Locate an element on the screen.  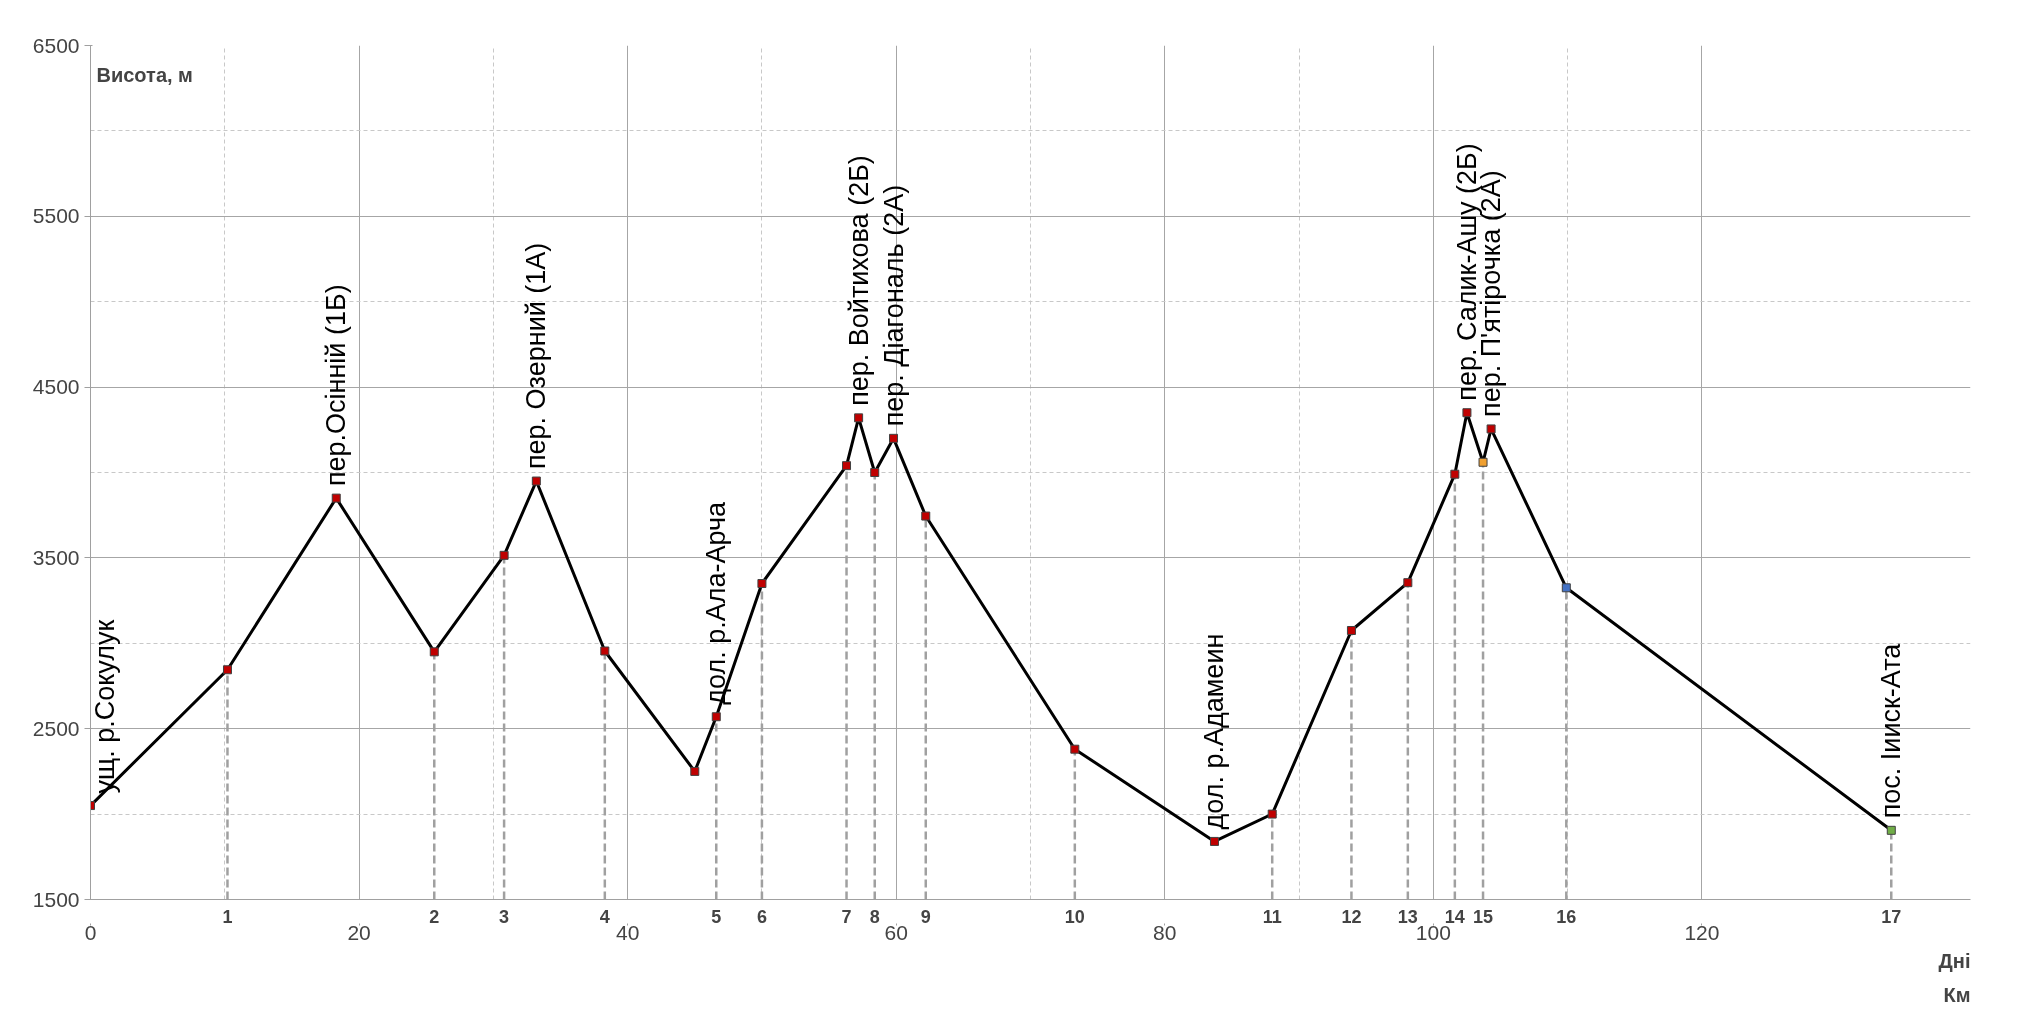
annotation: 6 is located at coordinates (761, 916).